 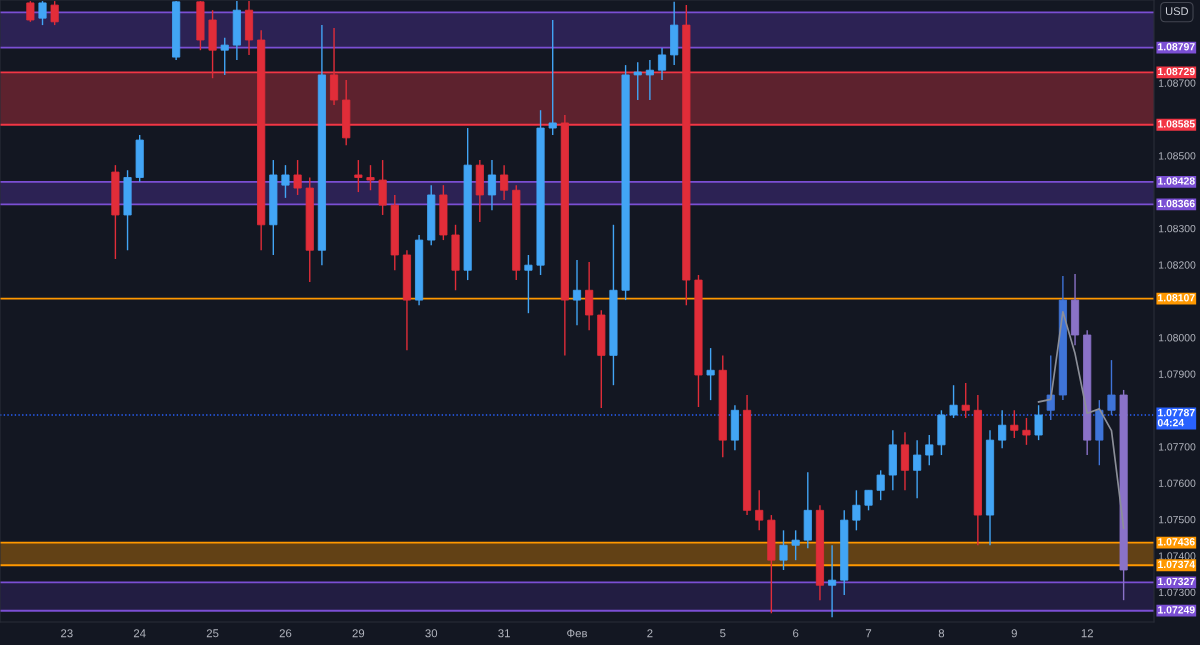 I want to click on y-tick-label: 1.07300, so click(x=1177, y=592).